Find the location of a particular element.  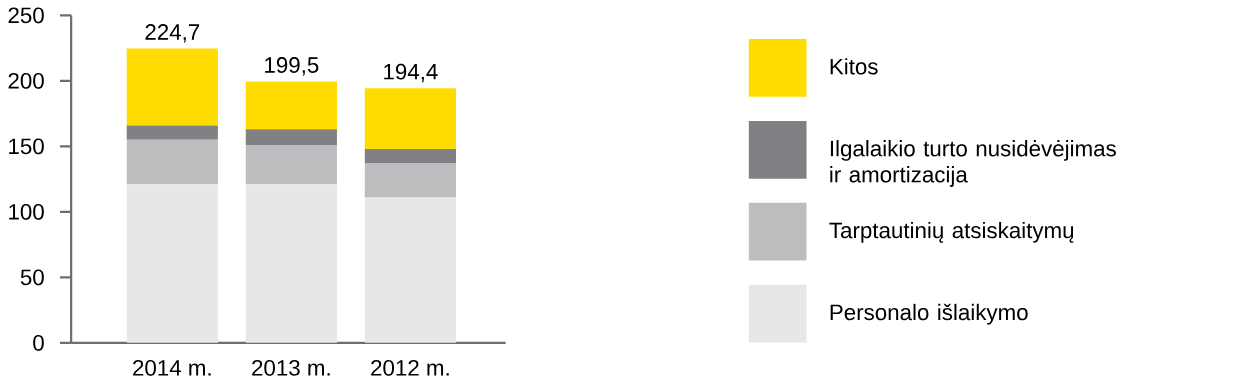

text: Personalo išlaikymo is located at coordinates (929, 314).